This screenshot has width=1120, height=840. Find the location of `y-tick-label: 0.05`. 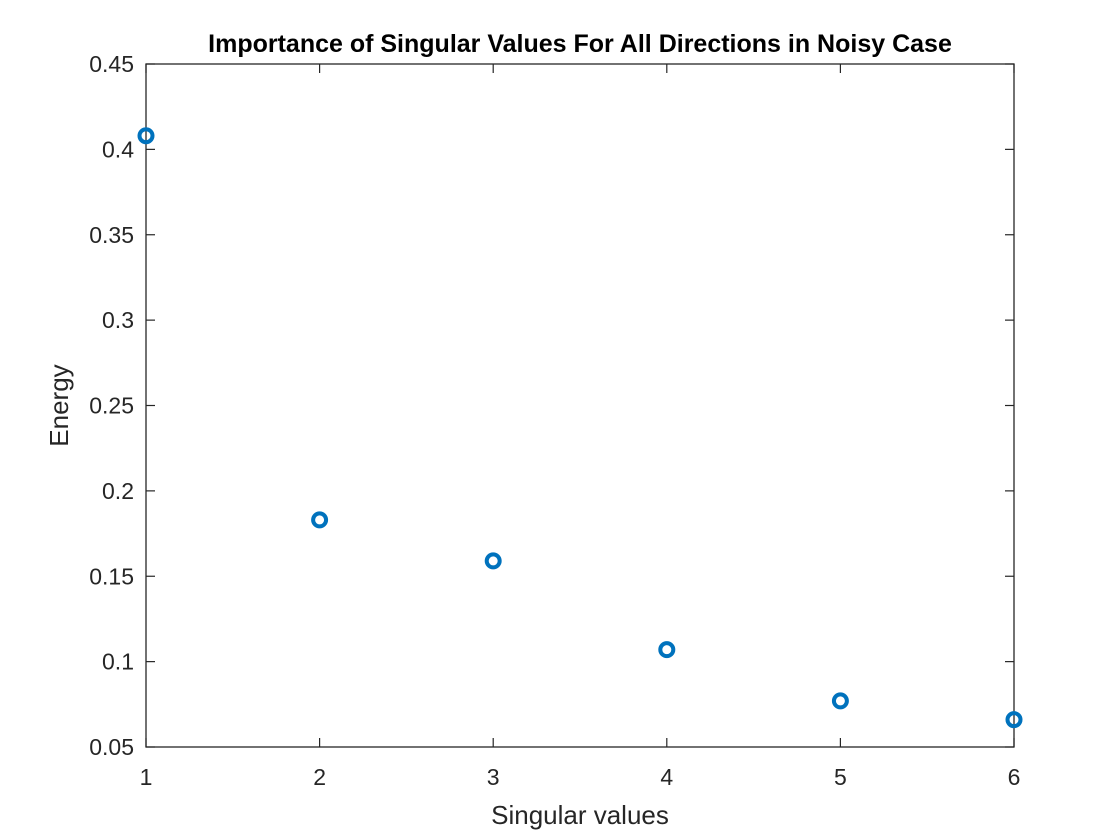

y-tick-label: 0.05 is located at coordinates (111, 747).